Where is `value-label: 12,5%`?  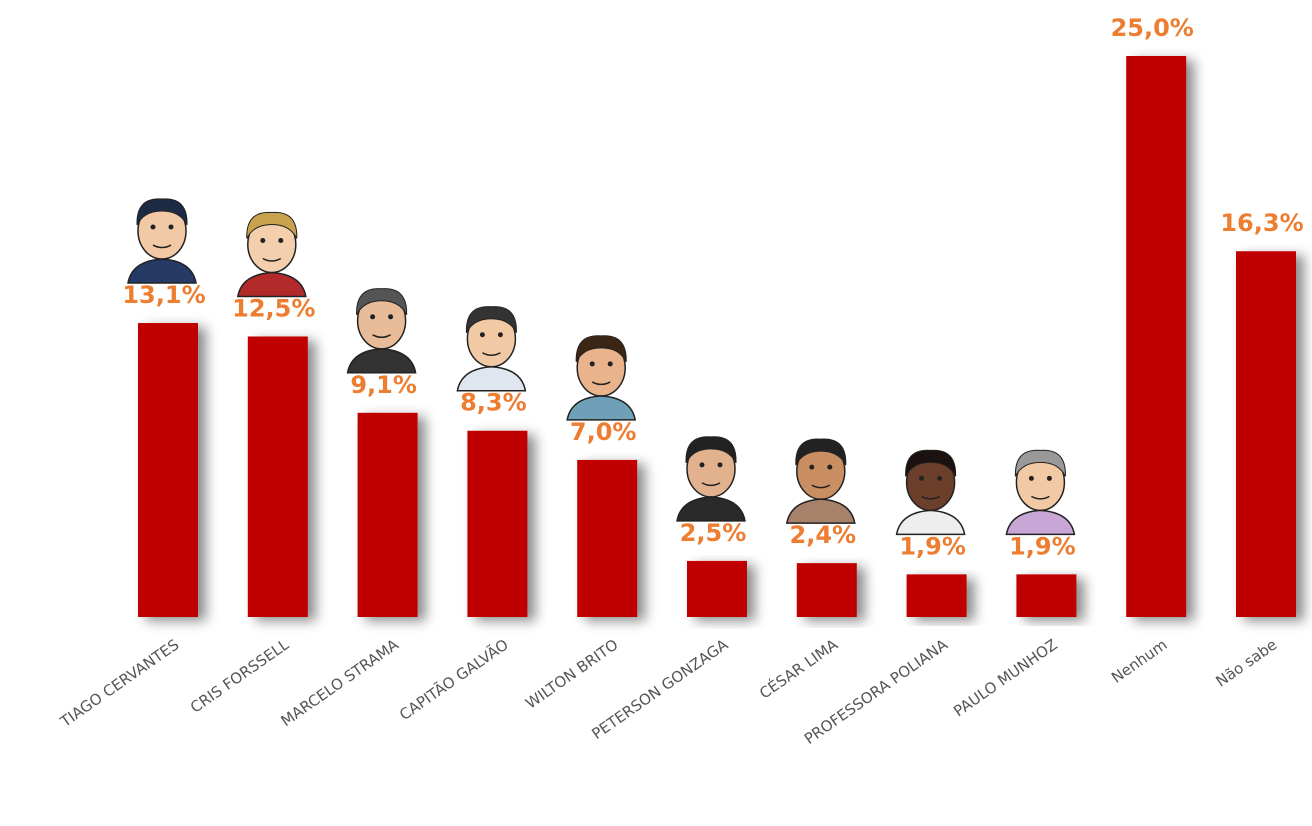 value-label: 12,5% is located at coordinates (273, 309).